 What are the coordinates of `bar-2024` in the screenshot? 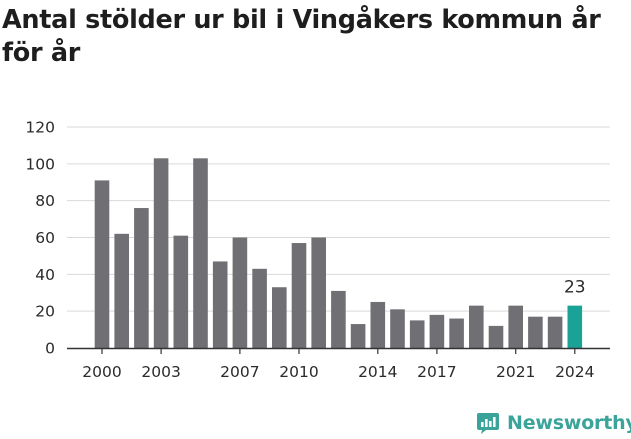 It's located at (575, 326).